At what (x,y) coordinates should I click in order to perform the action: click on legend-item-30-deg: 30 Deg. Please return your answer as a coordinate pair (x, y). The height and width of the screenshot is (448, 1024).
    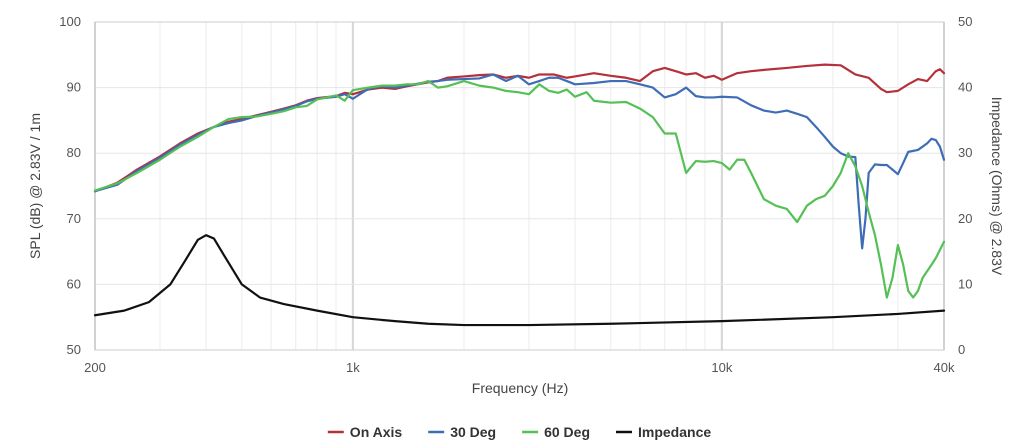
    Looking at the image, I should click on (462, 432).